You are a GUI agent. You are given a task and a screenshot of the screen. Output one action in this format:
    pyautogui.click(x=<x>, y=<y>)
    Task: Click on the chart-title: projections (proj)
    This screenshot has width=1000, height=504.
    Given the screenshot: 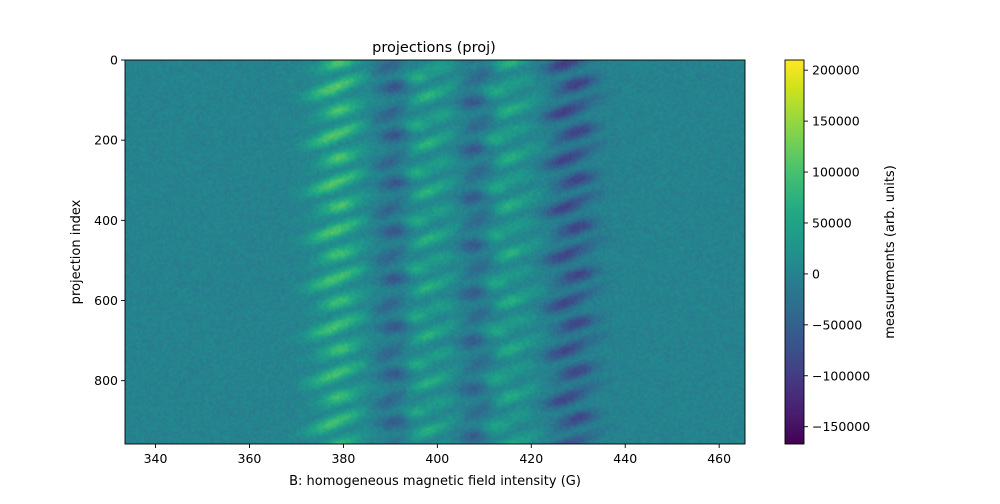 What is the action you would take?
    pyautogui.click(x=434, y=48)
    